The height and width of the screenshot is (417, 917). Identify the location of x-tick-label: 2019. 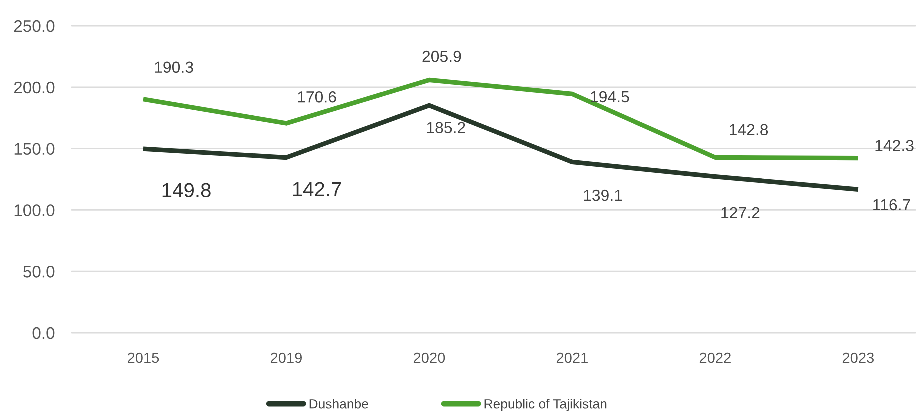
(286, 358).